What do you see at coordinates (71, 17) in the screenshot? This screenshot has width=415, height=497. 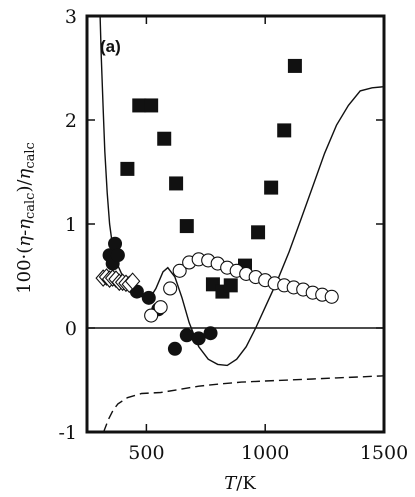 I see `y-tick-label: 3` at bounding box center [71, 17].